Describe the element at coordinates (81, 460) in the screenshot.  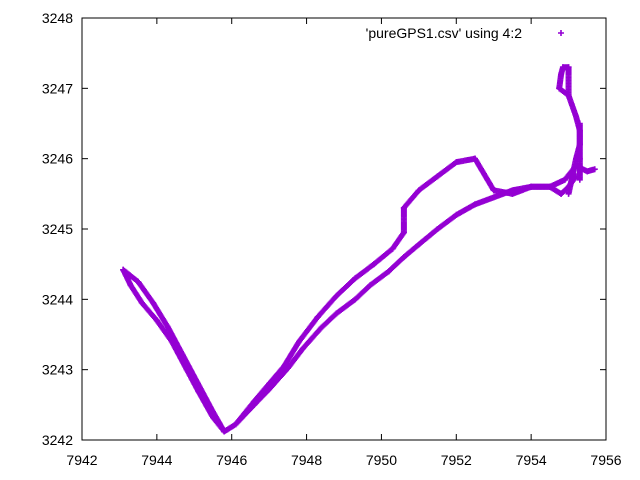
I see `x-tick-label: 7942` at that location.